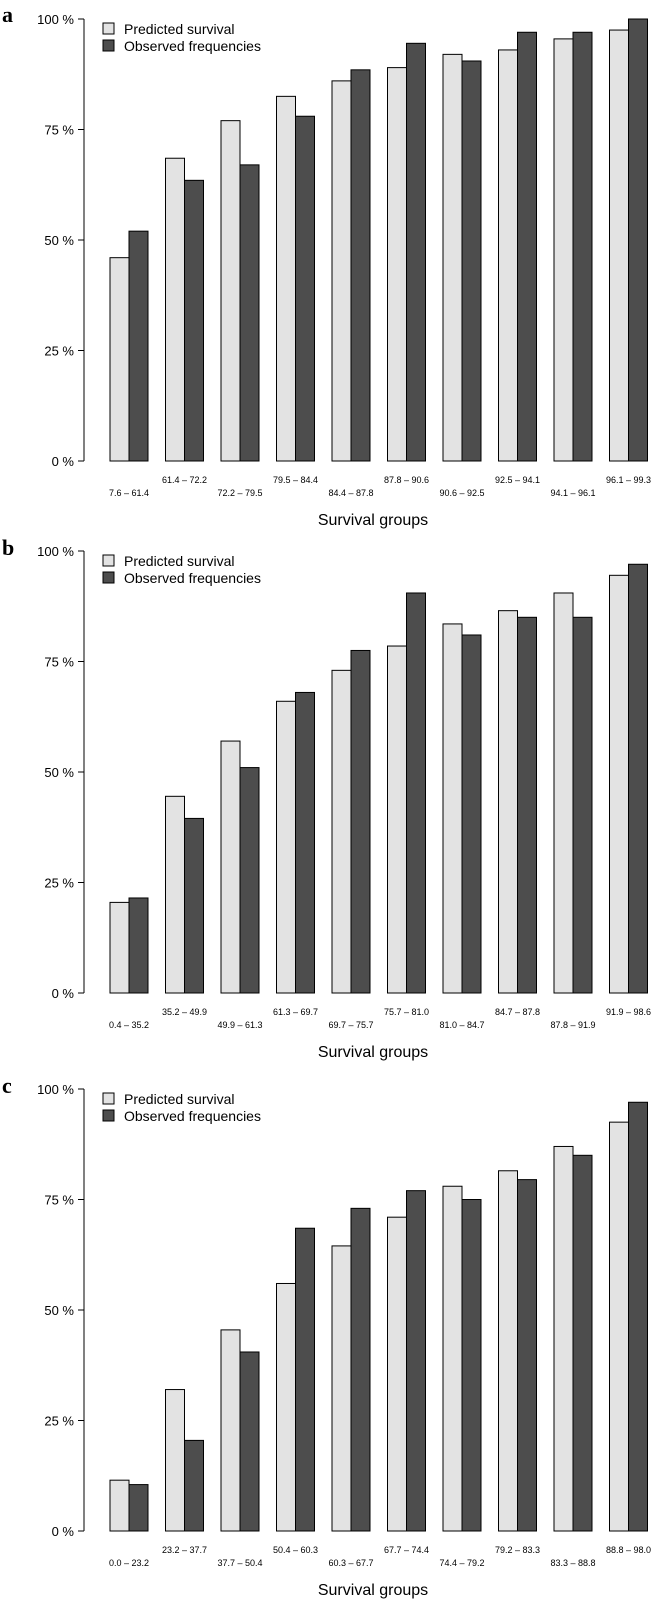 The height and width of the screenshot is (1603, 655). I want to click on x-tick-label: 88.8 – 98.0, so click(628, 1550).